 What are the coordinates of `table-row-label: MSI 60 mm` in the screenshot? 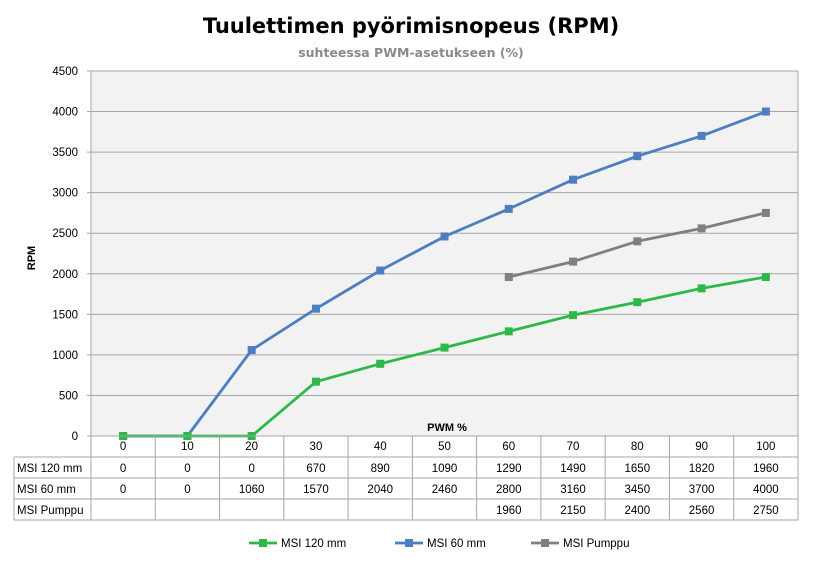 It's located at (46, 490).